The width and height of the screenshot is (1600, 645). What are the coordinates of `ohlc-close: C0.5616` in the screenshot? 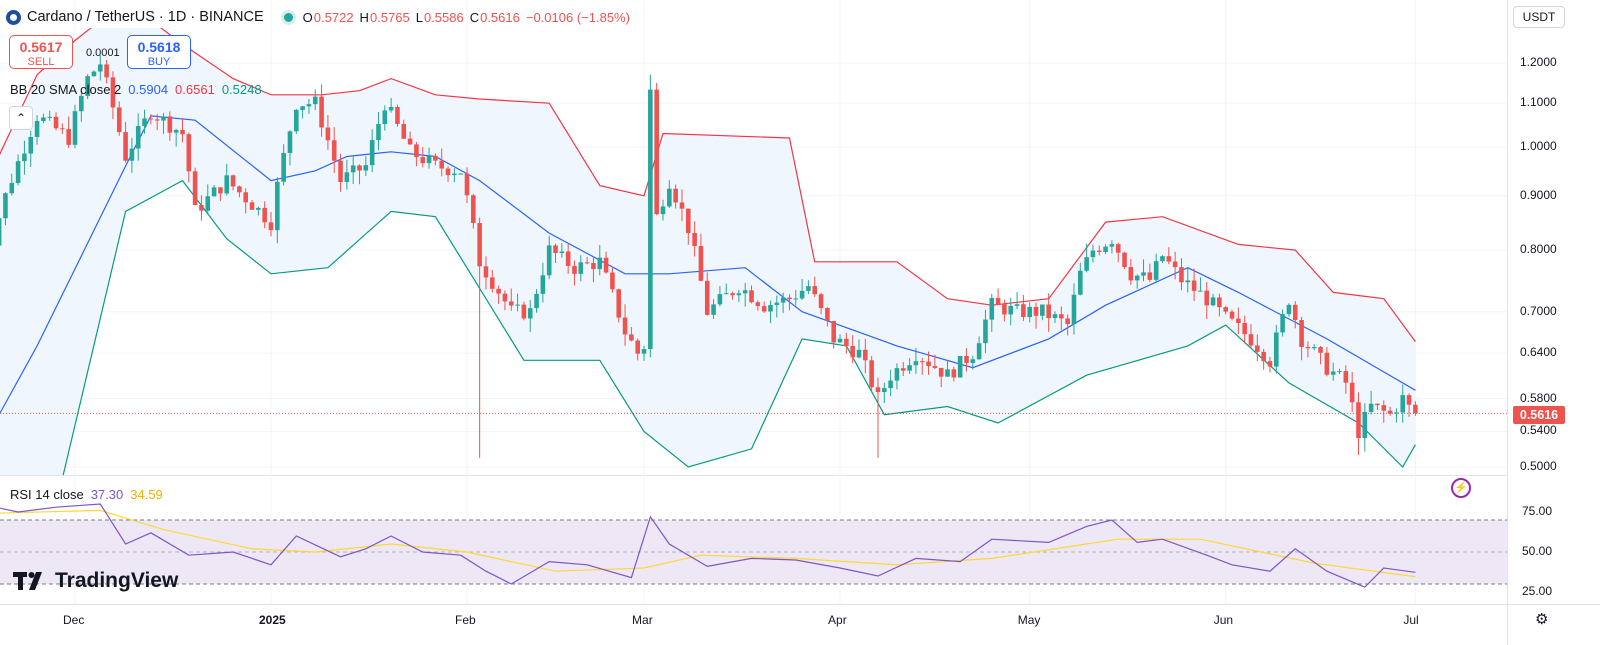 It's located at (494, 17).